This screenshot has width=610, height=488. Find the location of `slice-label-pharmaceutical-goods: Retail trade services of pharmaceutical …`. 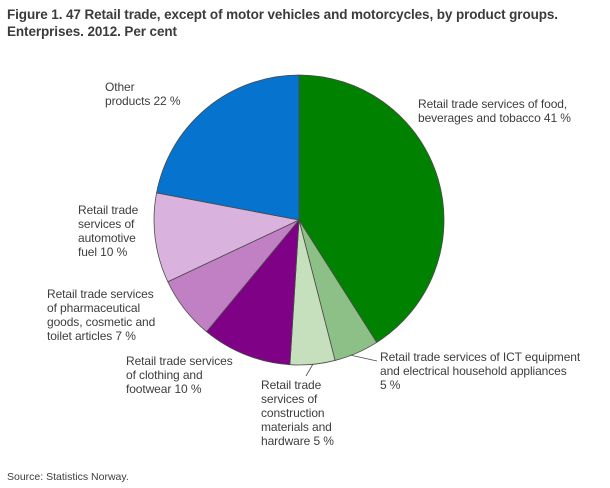

slice-label-pharmaceutical-goods: Retail trade services of pharmaceutical … is located at coordinates (101, 315).